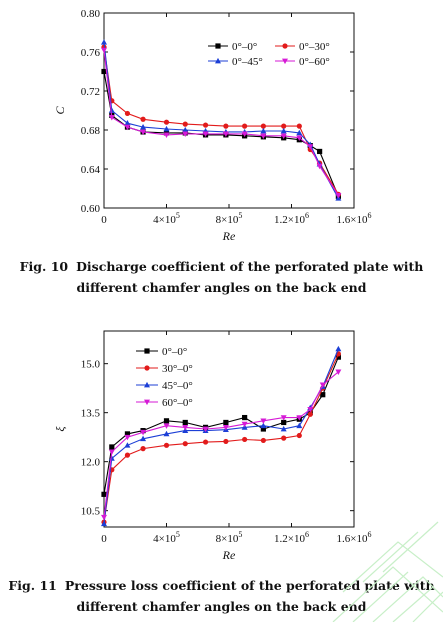  What do you see at coordinates (60, 110) in the screenshot?
I see `fig10-yaxis-label: C` at bounding box center [60, 110].